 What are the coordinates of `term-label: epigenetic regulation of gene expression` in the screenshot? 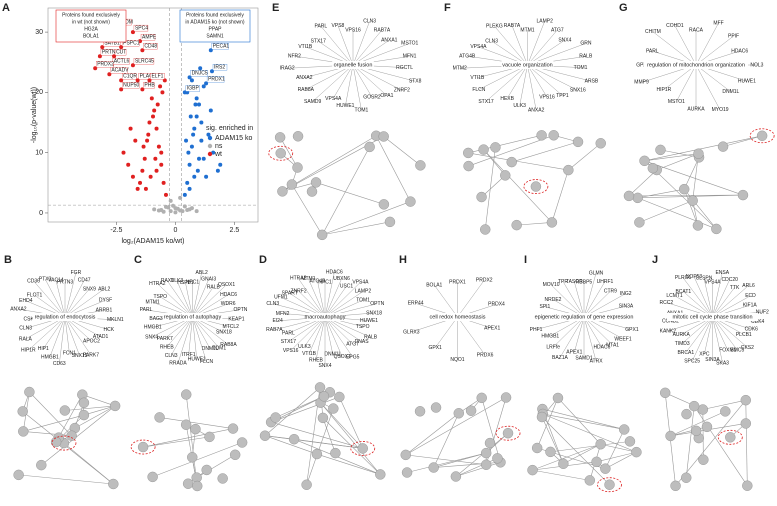 It's located at (584, 317).